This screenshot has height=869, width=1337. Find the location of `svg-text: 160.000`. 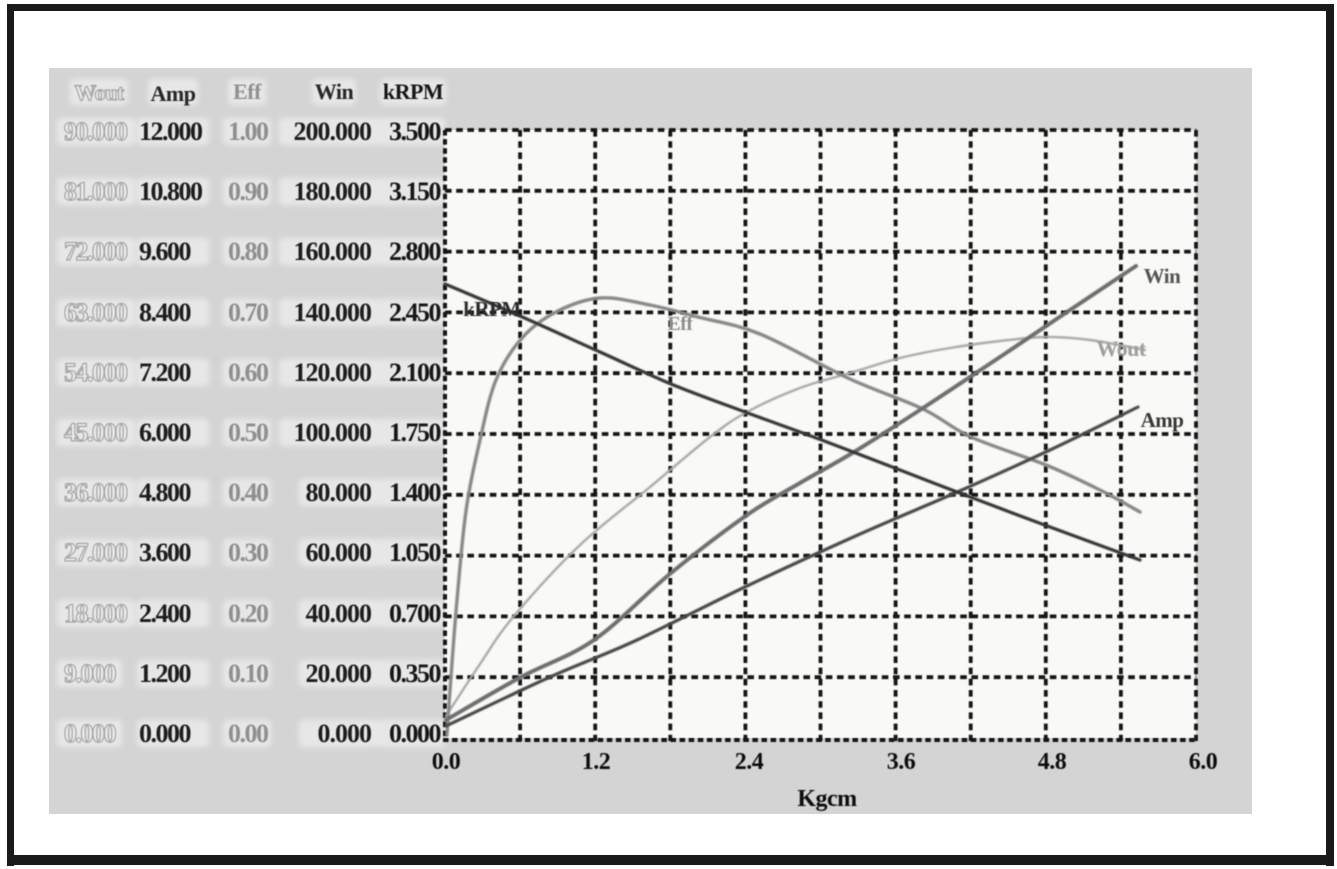

svg-text: 160.000 is located at coordinates (333, 251).